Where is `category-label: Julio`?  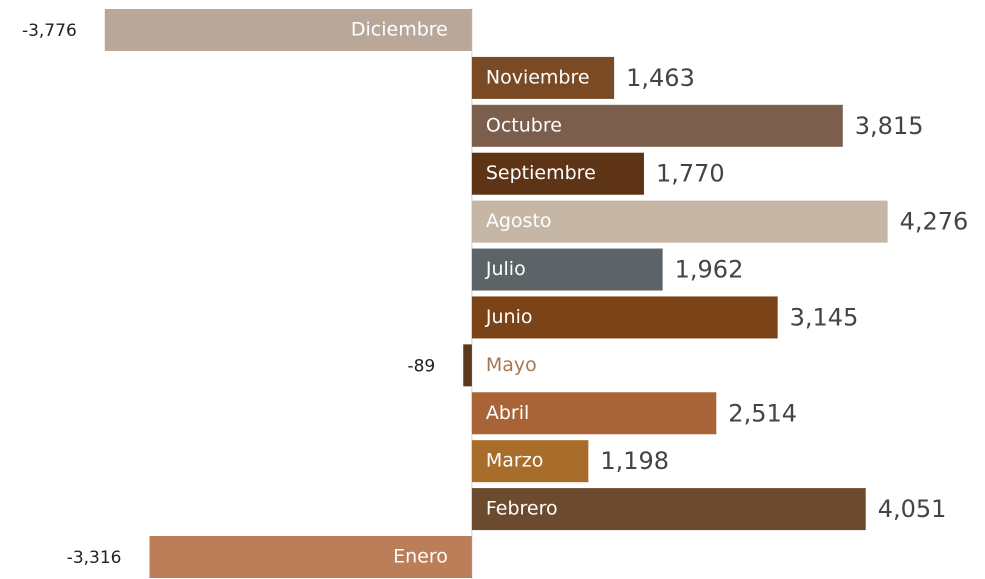
category-label: Julio is located at coordinates (505, 269).